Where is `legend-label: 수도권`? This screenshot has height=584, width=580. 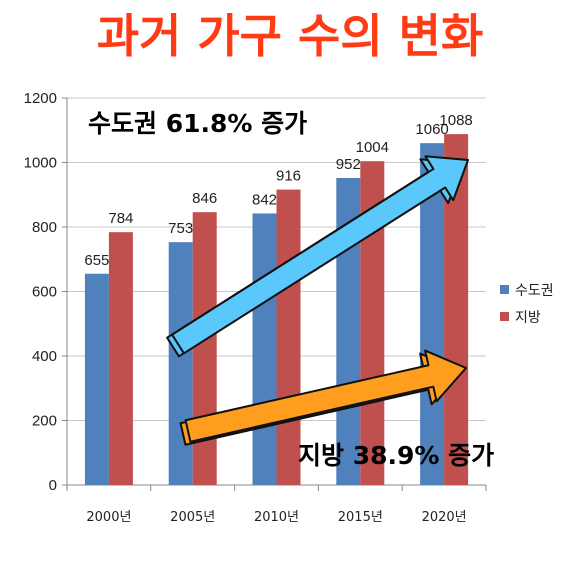 legend-label: 수도권 is located at coordinates (534, 291).